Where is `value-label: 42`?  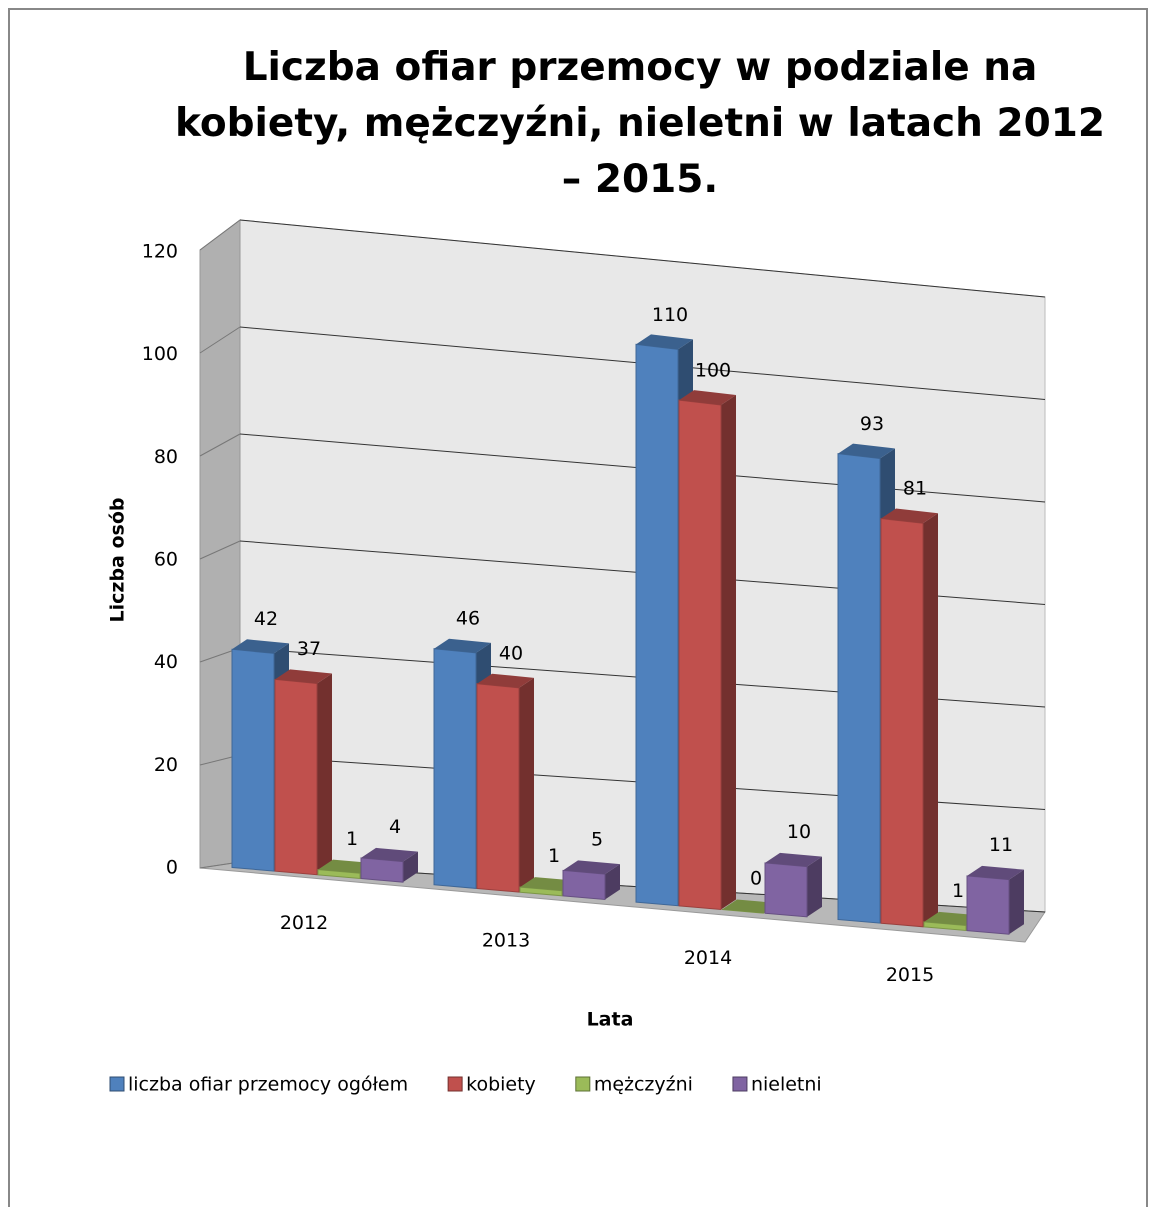
value-label: 42 is located at coordinates (266, 619).